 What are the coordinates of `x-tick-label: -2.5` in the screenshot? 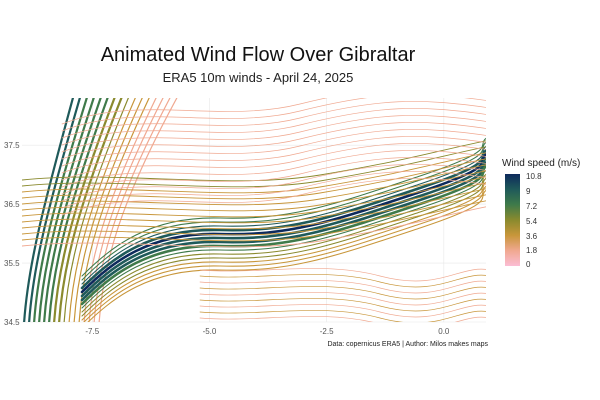 It's located at (327, 331).